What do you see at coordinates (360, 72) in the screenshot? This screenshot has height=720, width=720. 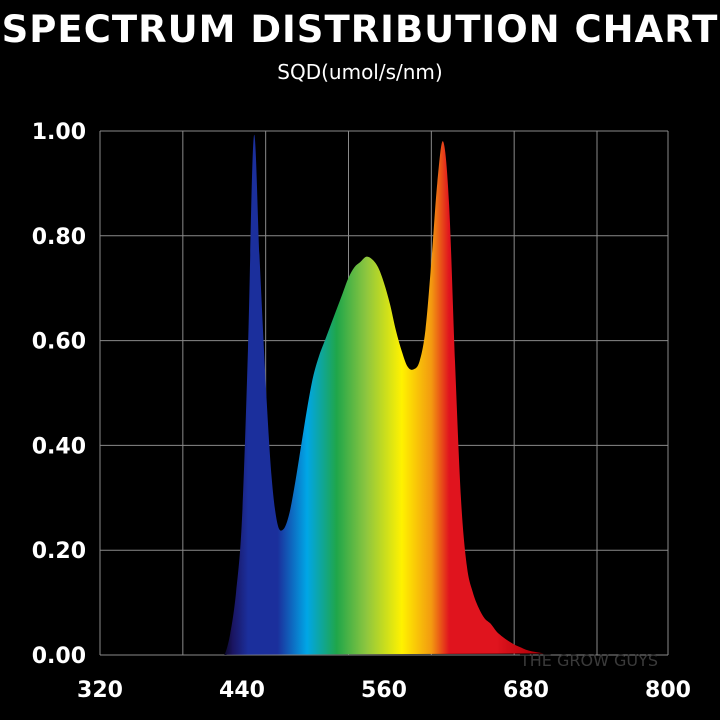 I see `y-axis-label: SQD(umol/s/nm)` at bounding box center [360, 72].